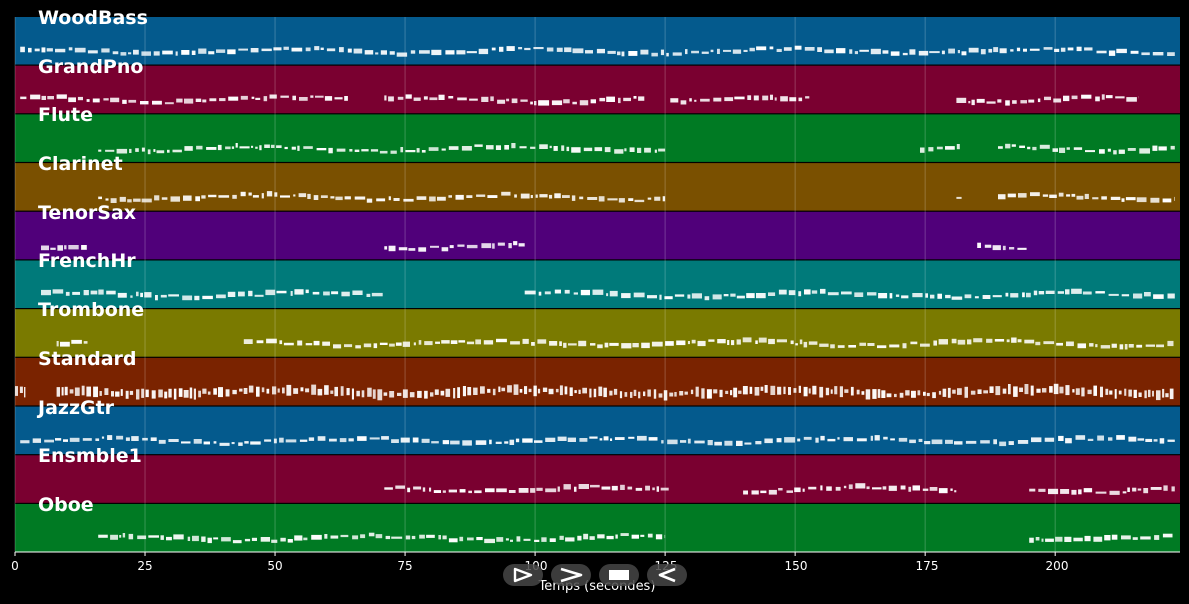 The height and width of the screenshot is (604, 1189). What do you see at coordinates (90, 456) in the screenshot?
I see `track-label-ensmble1: Ensmble1` at bounding box center [90, 456].